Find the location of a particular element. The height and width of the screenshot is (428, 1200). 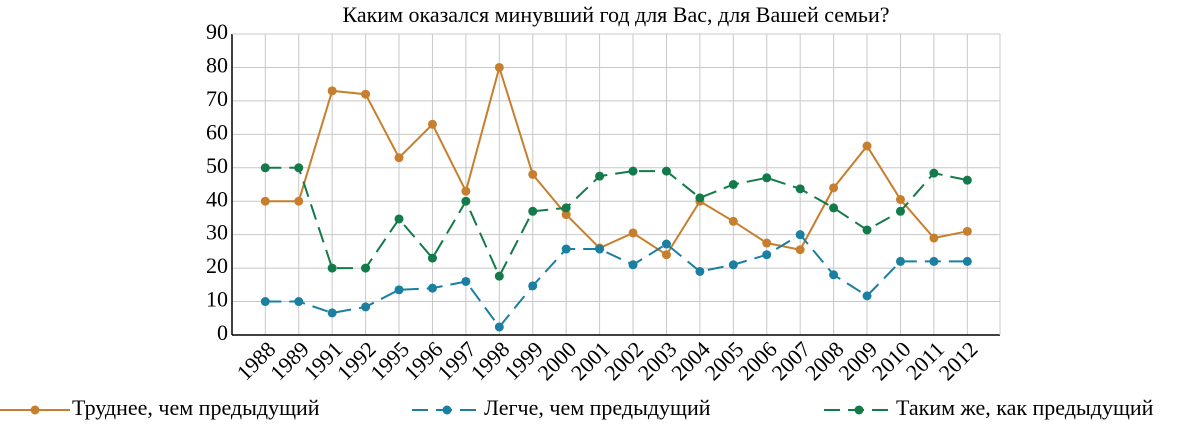

y-tick-label: 0 is located at coordinates (222, 332).